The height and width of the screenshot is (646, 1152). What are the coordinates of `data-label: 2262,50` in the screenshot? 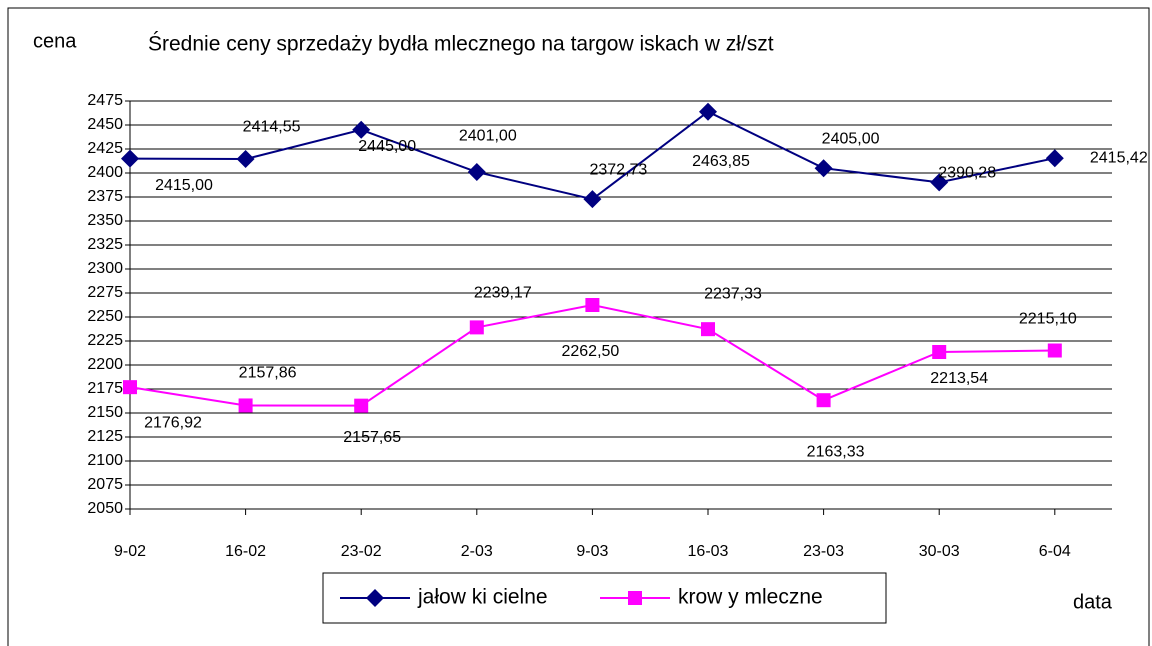 It's located at (590, 351).